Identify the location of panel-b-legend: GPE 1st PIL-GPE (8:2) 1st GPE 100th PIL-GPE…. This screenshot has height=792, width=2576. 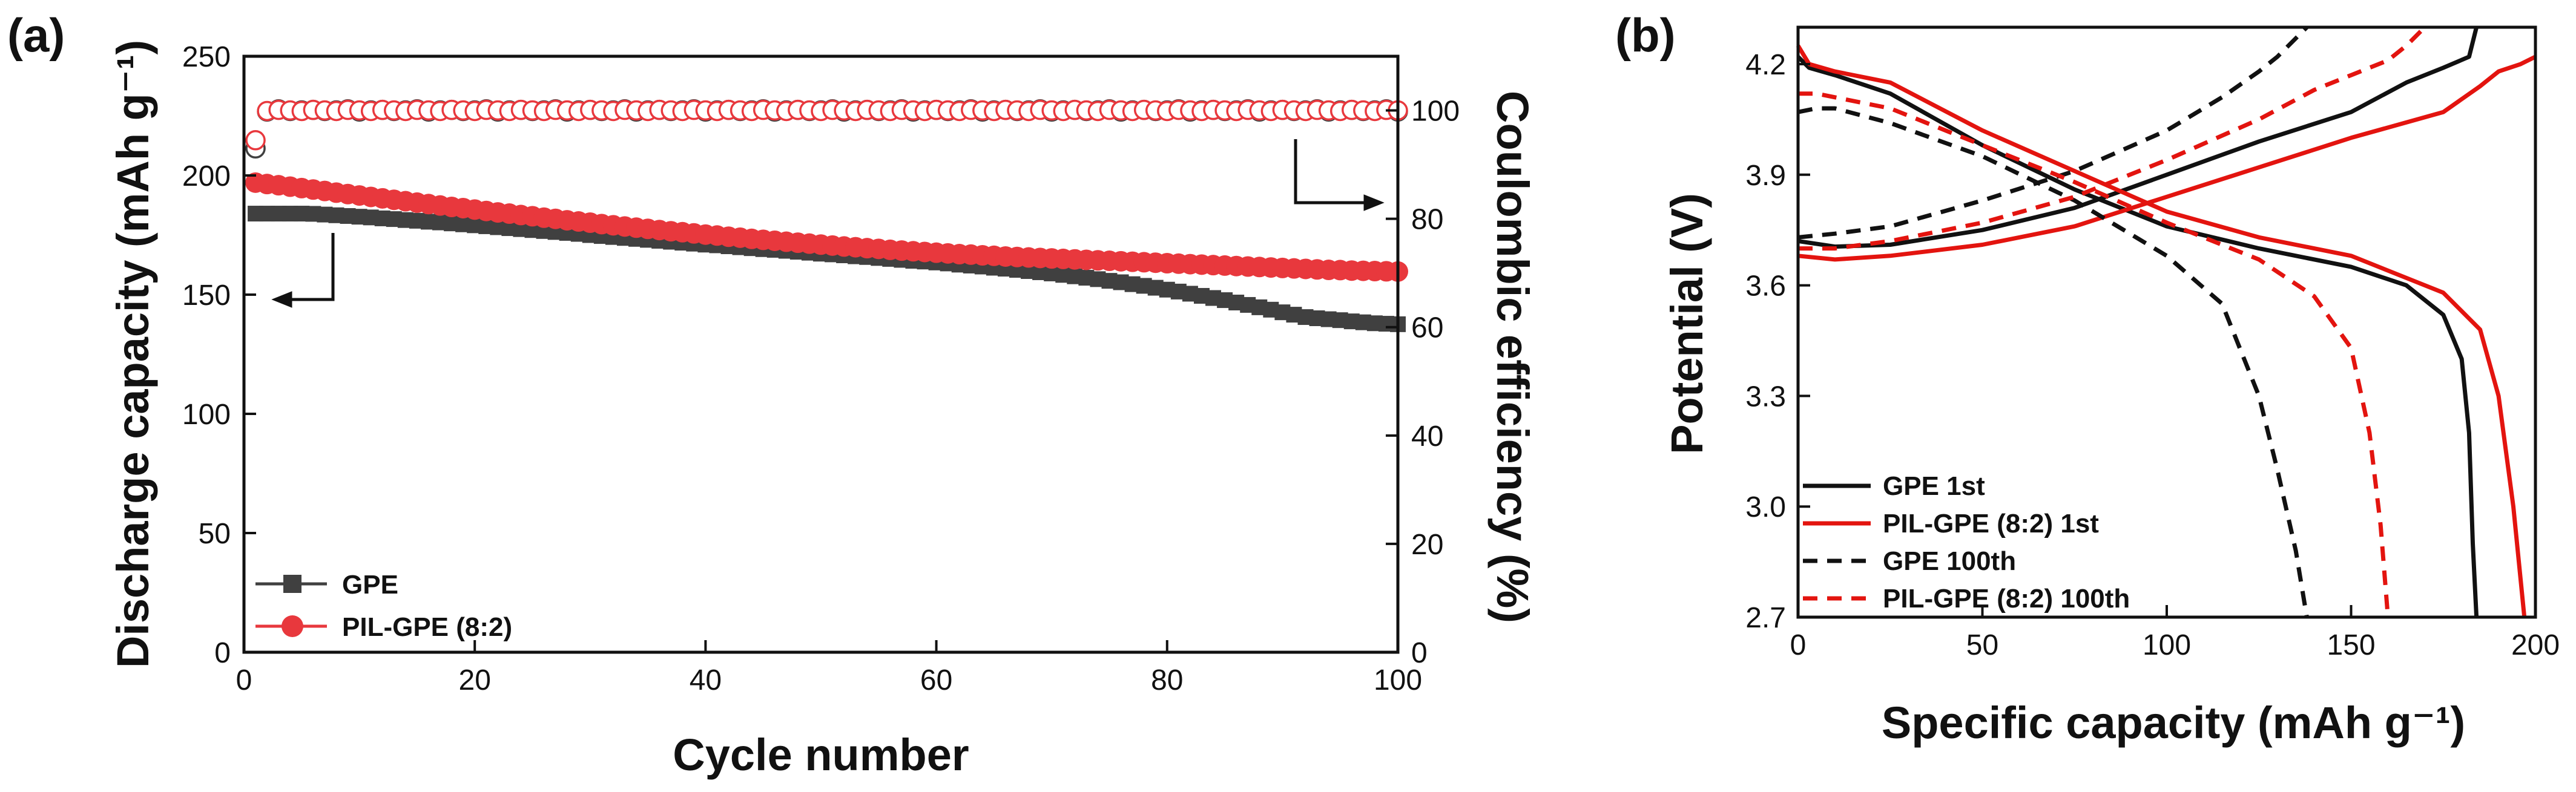
(1966, 542).